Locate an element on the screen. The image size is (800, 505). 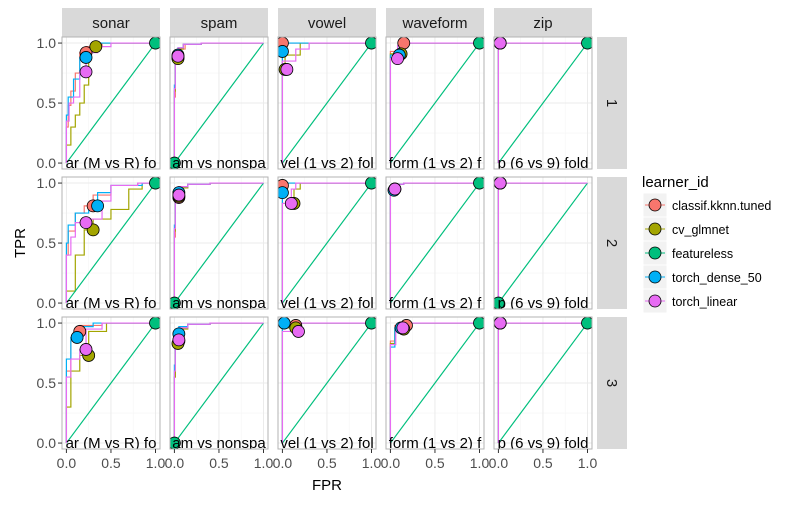
facet-strip-vowel is located at coordinates (327, 22).